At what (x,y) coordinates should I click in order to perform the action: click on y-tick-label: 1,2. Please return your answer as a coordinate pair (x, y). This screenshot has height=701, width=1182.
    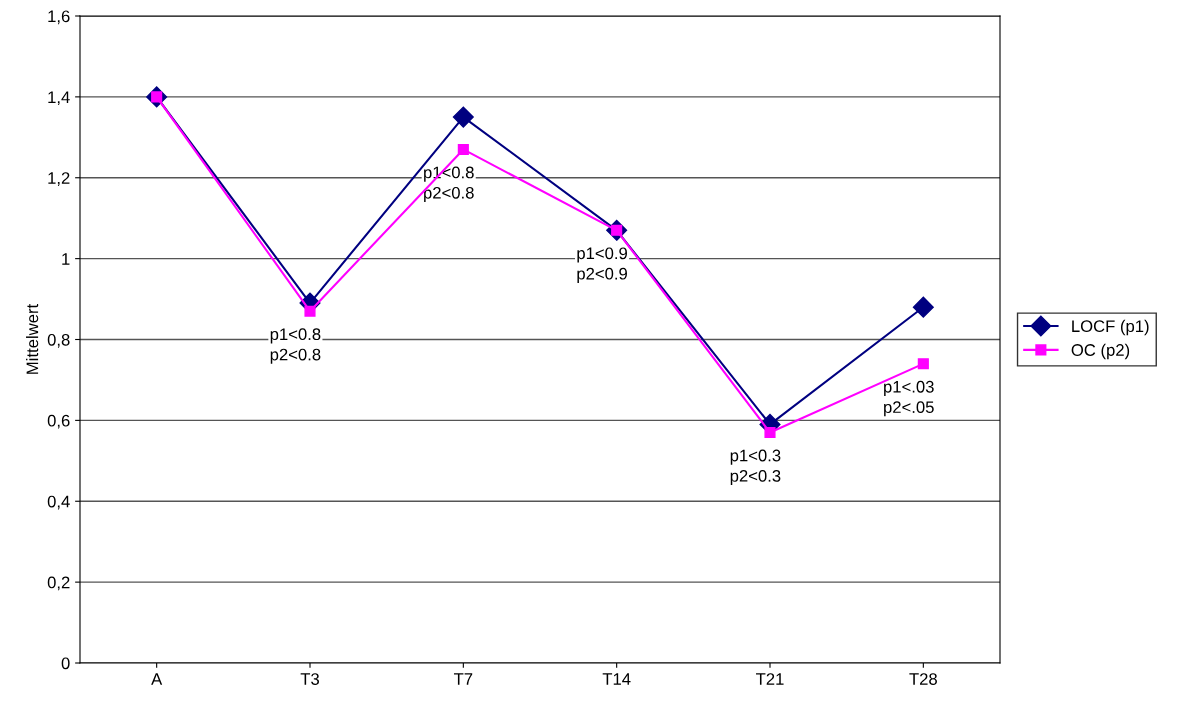
    Looking at the image, I should click on (59, 179).